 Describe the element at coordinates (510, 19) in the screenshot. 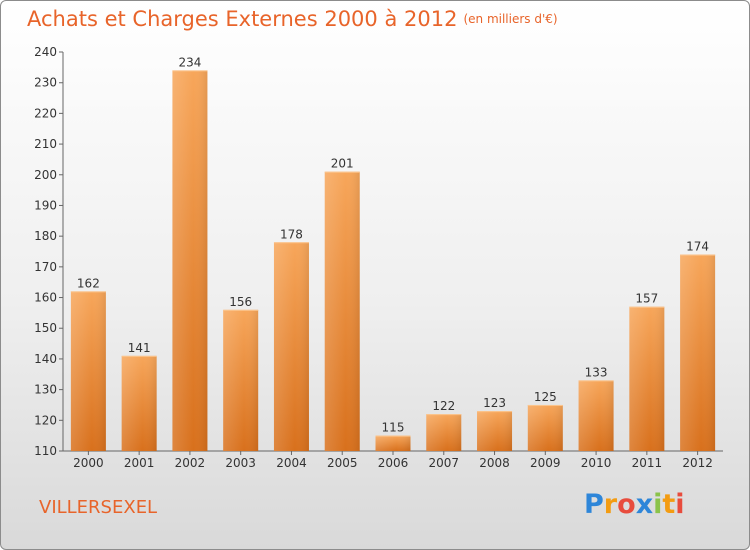

I see `chart-unit: (en milliers d'€)` at that location.